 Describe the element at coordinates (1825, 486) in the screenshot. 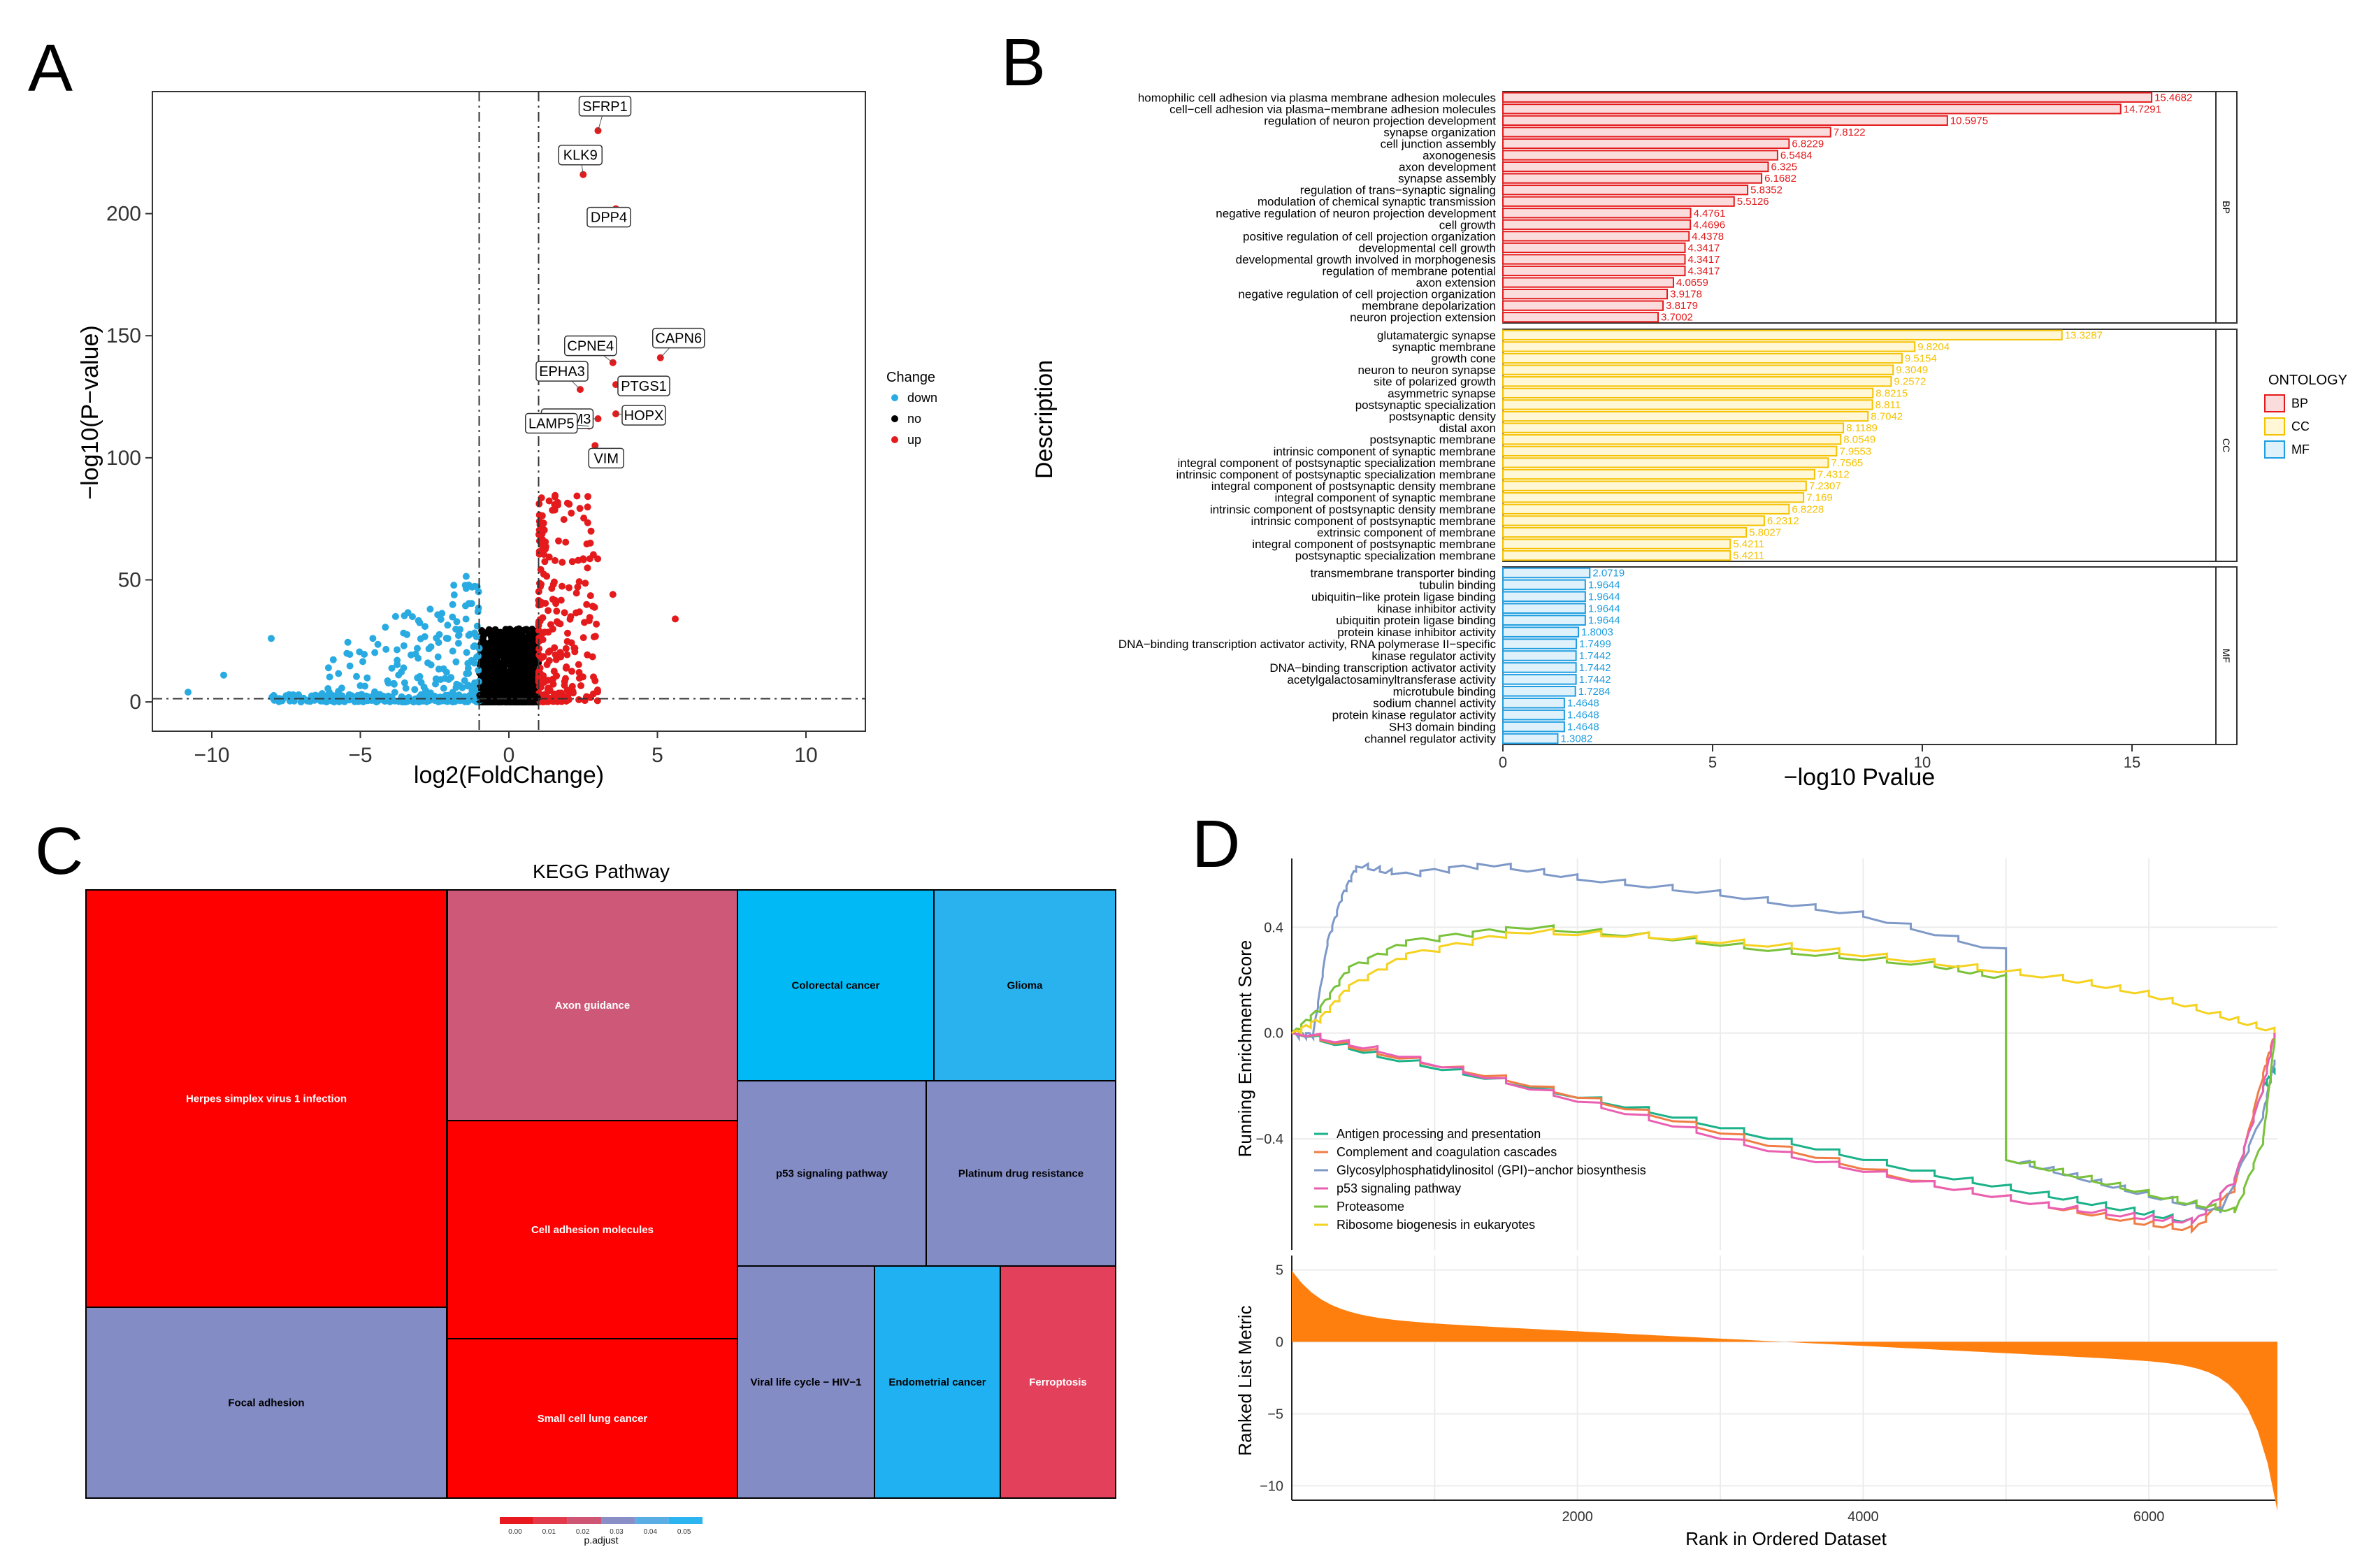

I see `go-bar-value: 7.2307` at that location.